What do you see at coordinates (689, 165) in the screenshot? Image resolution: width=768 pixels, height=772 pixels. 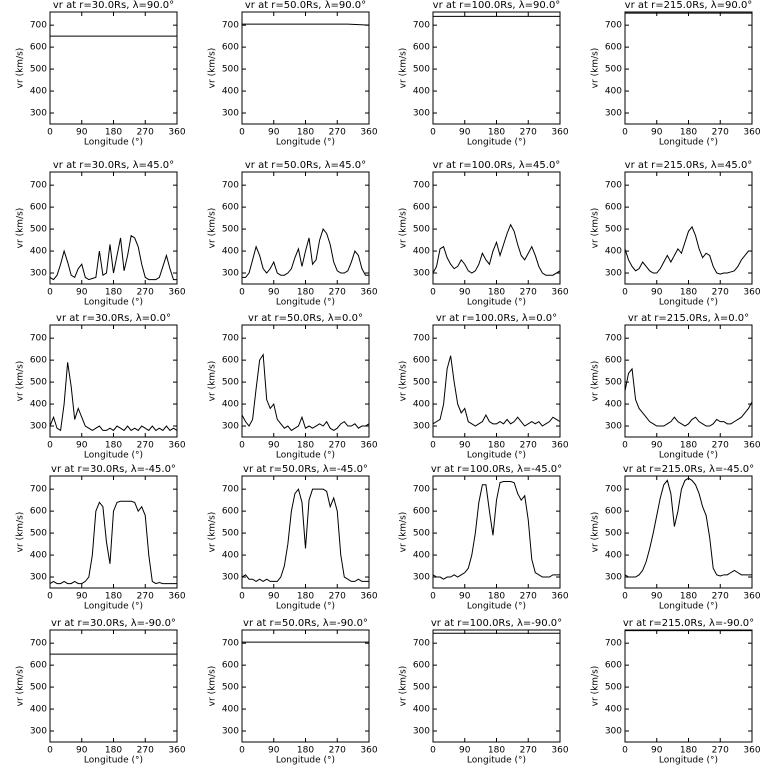 I see `chart-title: vr at r=215.0Rs, λ=45.0°` at bounding box center [689, 165].